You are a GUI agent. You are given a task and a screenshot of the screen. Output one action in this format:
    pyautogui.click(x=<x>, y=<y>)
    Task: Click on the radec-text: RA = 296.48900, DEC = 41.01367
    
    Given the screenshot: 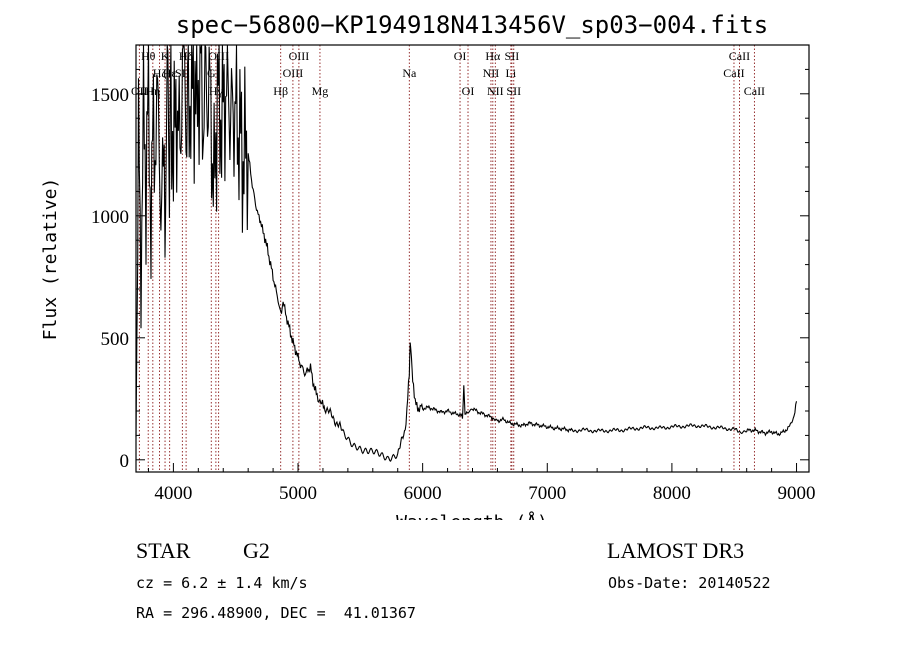 What is the action you would take?
    pyautogui.click(x=276, y=613)
    